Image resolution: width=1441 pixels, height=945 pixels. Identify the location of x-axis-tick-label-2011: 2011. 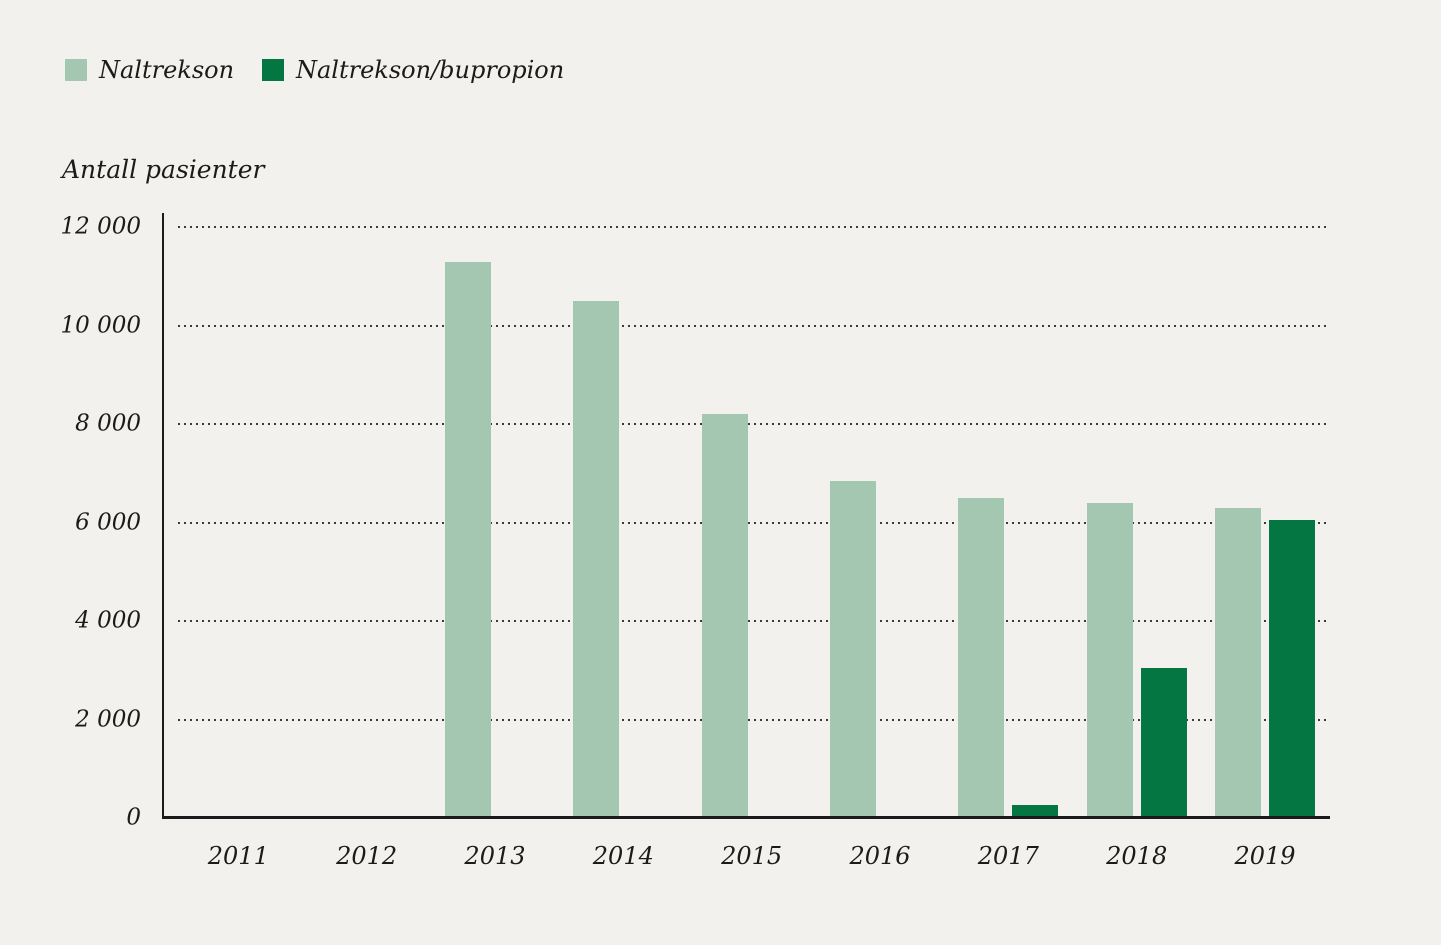
(238, 856).